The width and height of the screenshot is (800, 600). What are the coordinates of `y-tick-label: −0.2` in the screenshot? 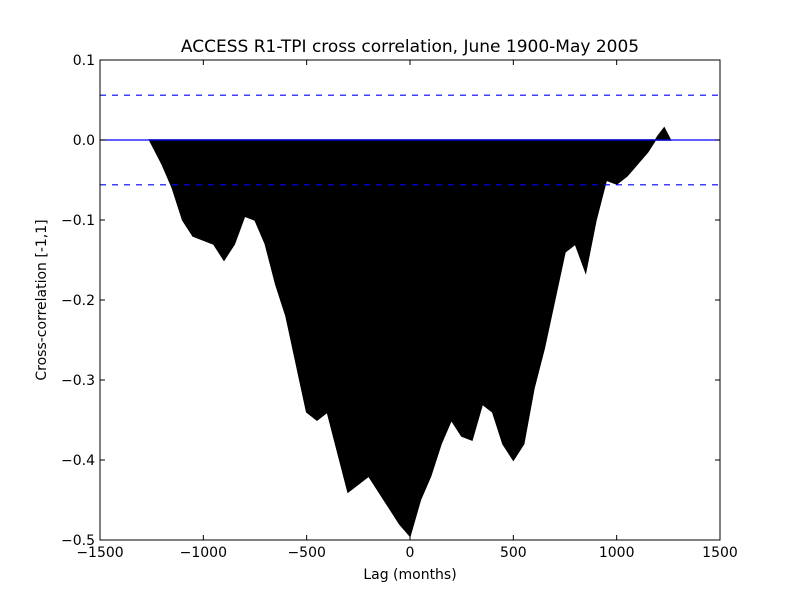 It's located at (78, 301).